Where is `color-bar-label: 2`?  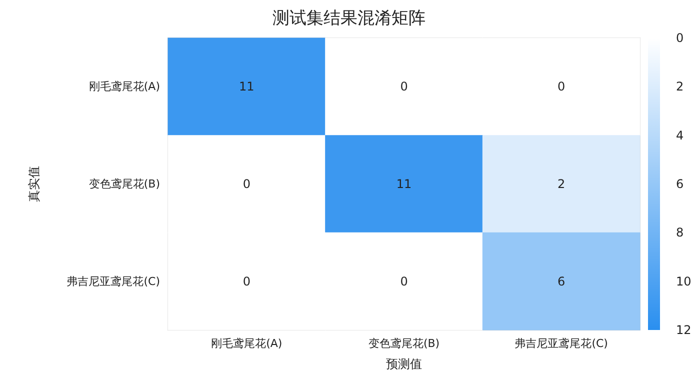 color-bar-label: 2 is located at coordinates (680, 87).